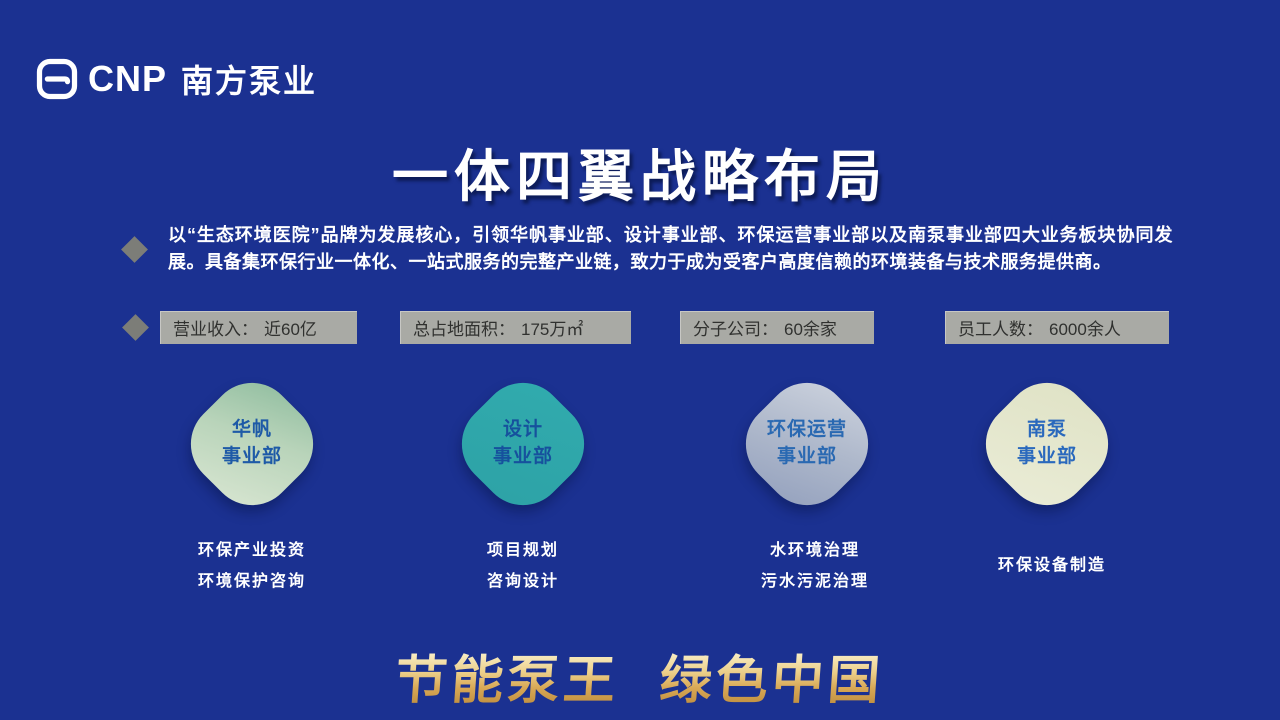 Image resolution: width=1280 pixels, height=720 pixels. What do you see at coordinates (640, 675) in the screenshot?
I see `gold-slogan: 节能泵王 绿色中国` at bounding box center [640, 675].